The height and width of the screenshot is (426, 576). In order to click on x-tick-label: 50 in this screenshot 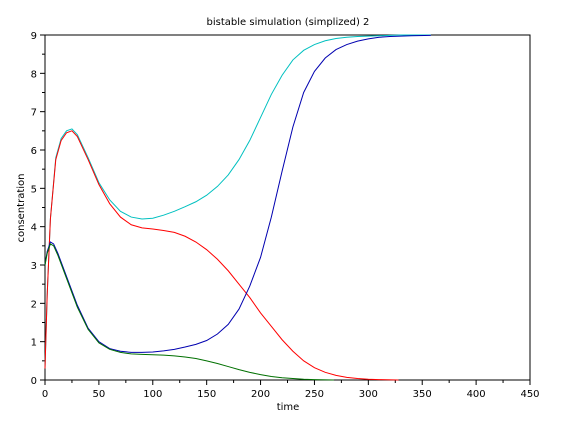, I will do `click(99, 394)`.